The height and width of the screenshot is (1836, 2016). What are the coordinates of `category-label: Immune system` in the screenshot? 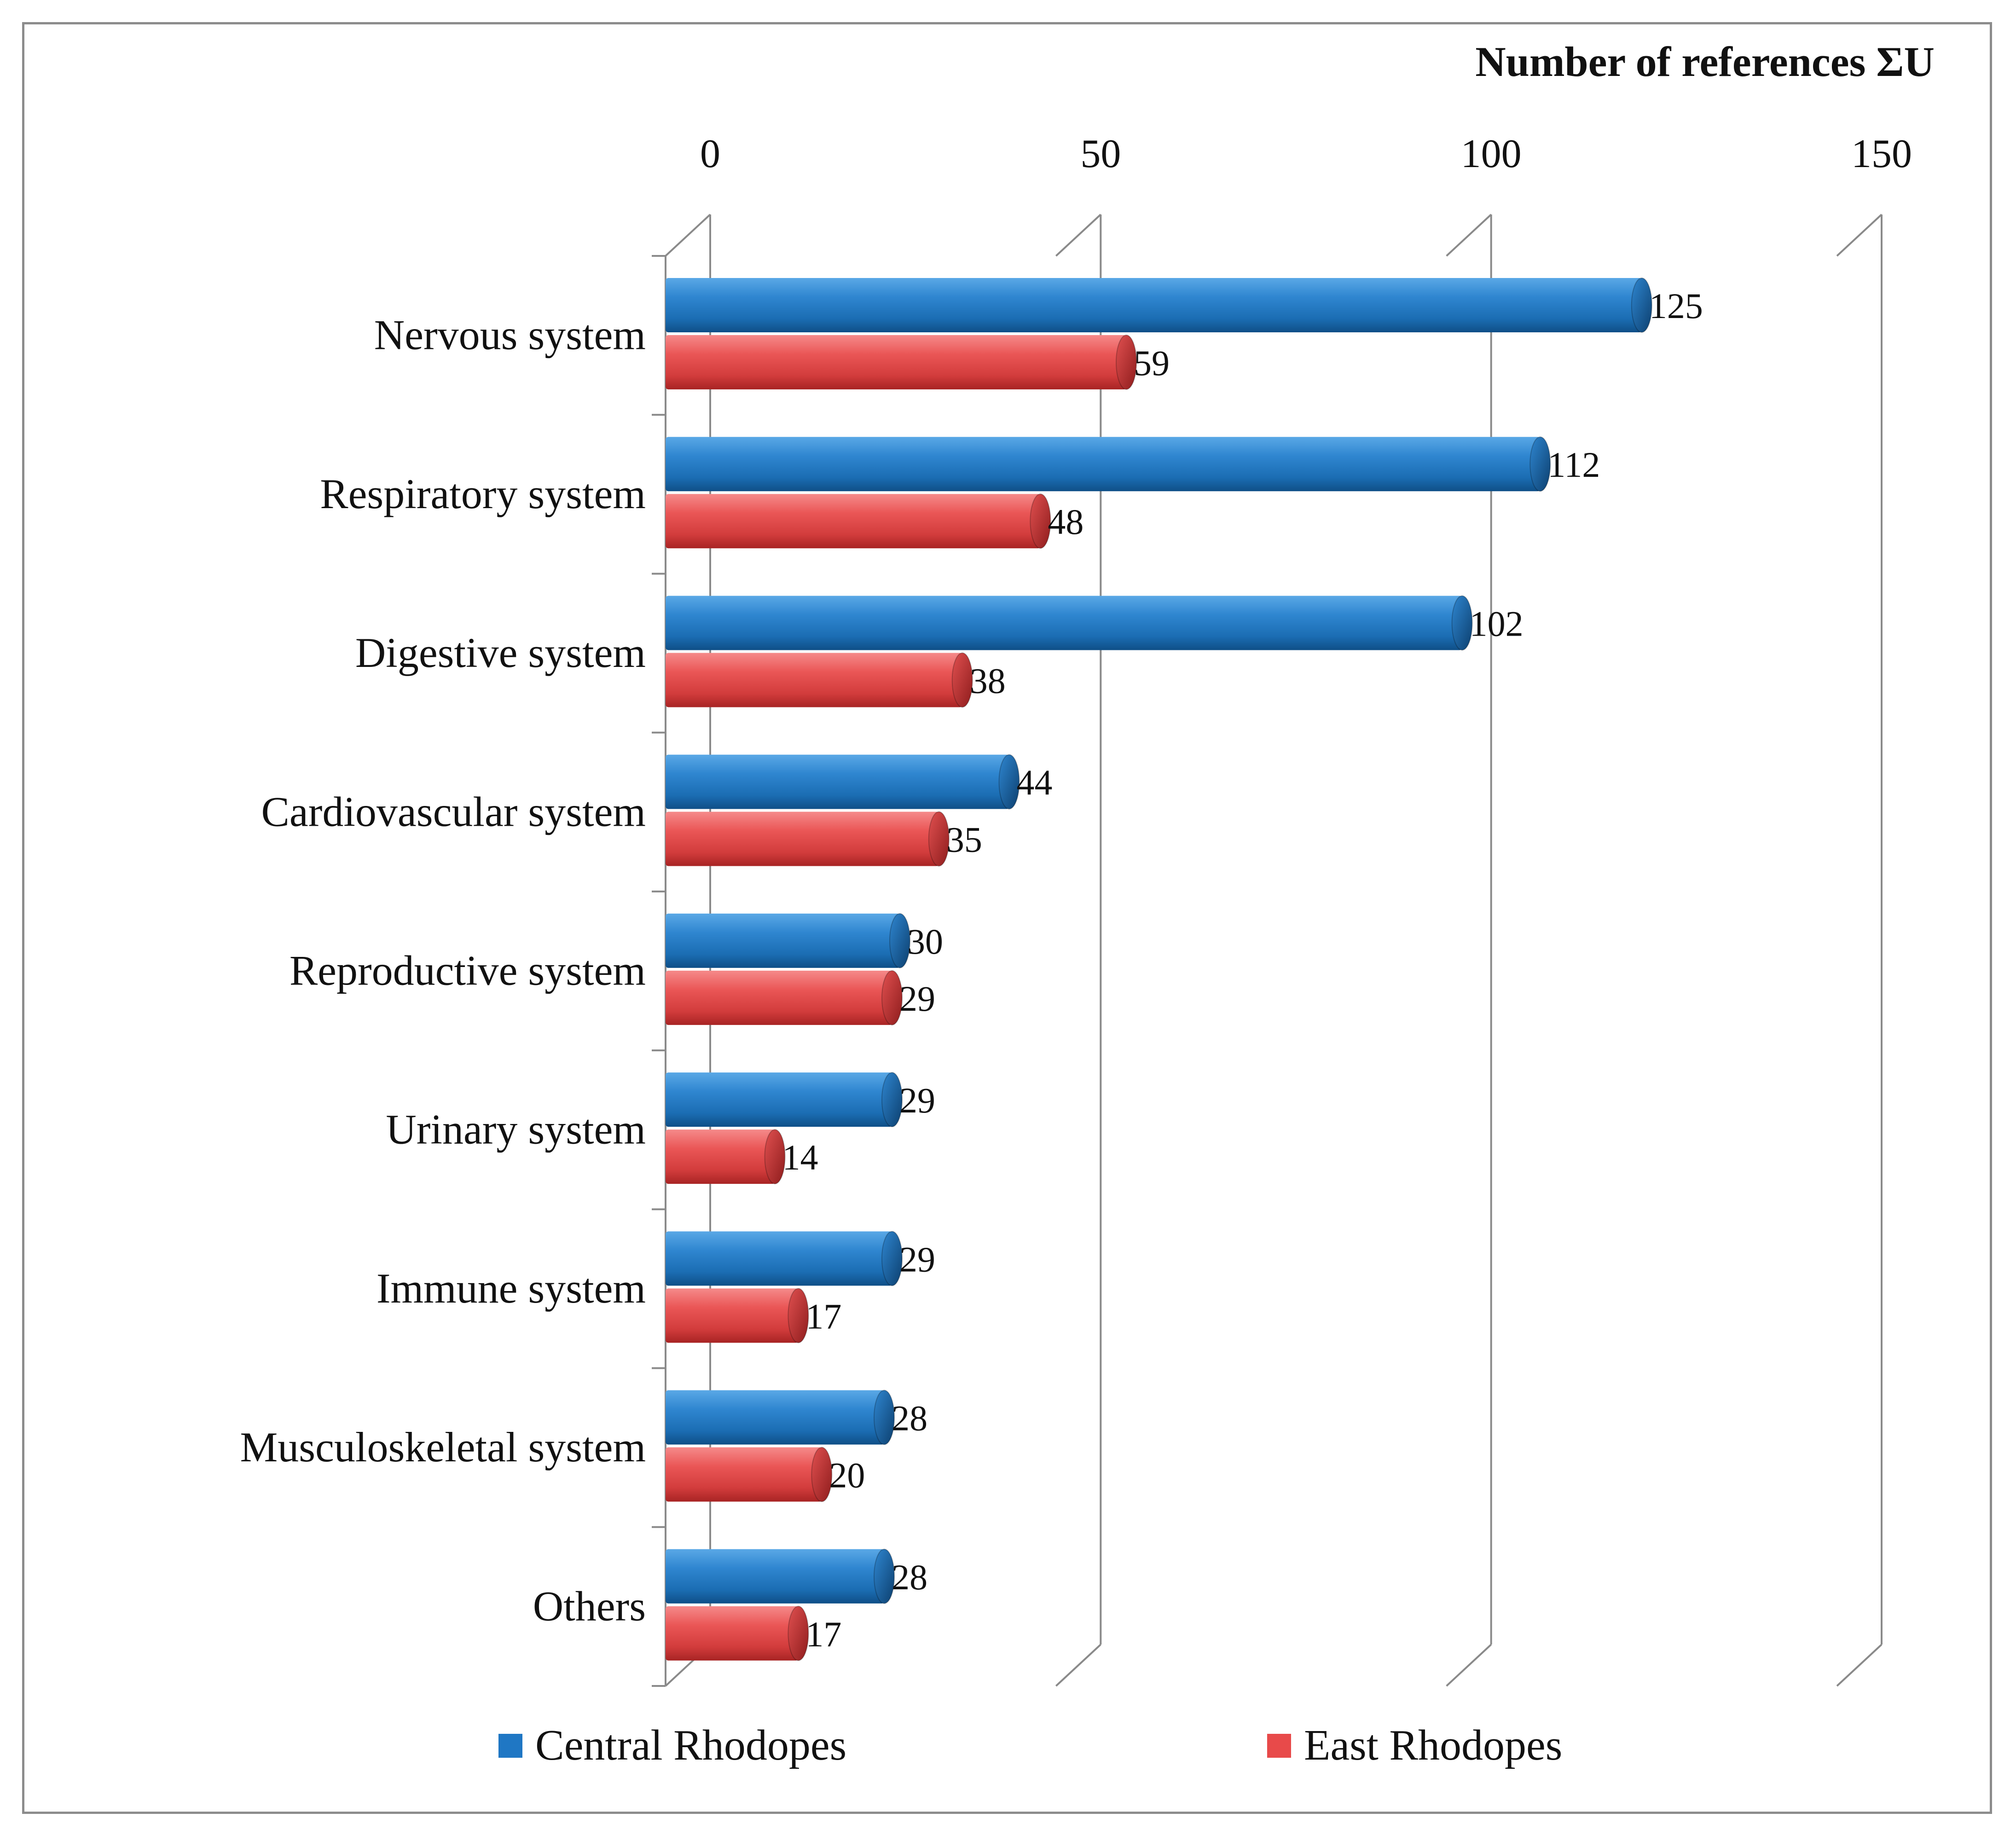 It's located at (511, 1288).